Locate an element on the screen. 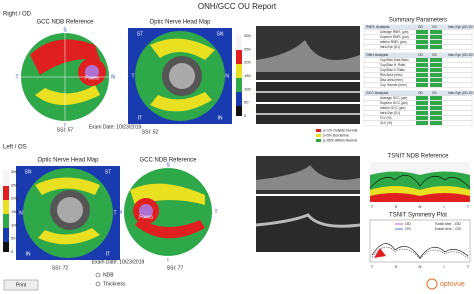 The height and width of the screenshot is (294, 474). direction-label: IT is located at coordinates (108, 254).